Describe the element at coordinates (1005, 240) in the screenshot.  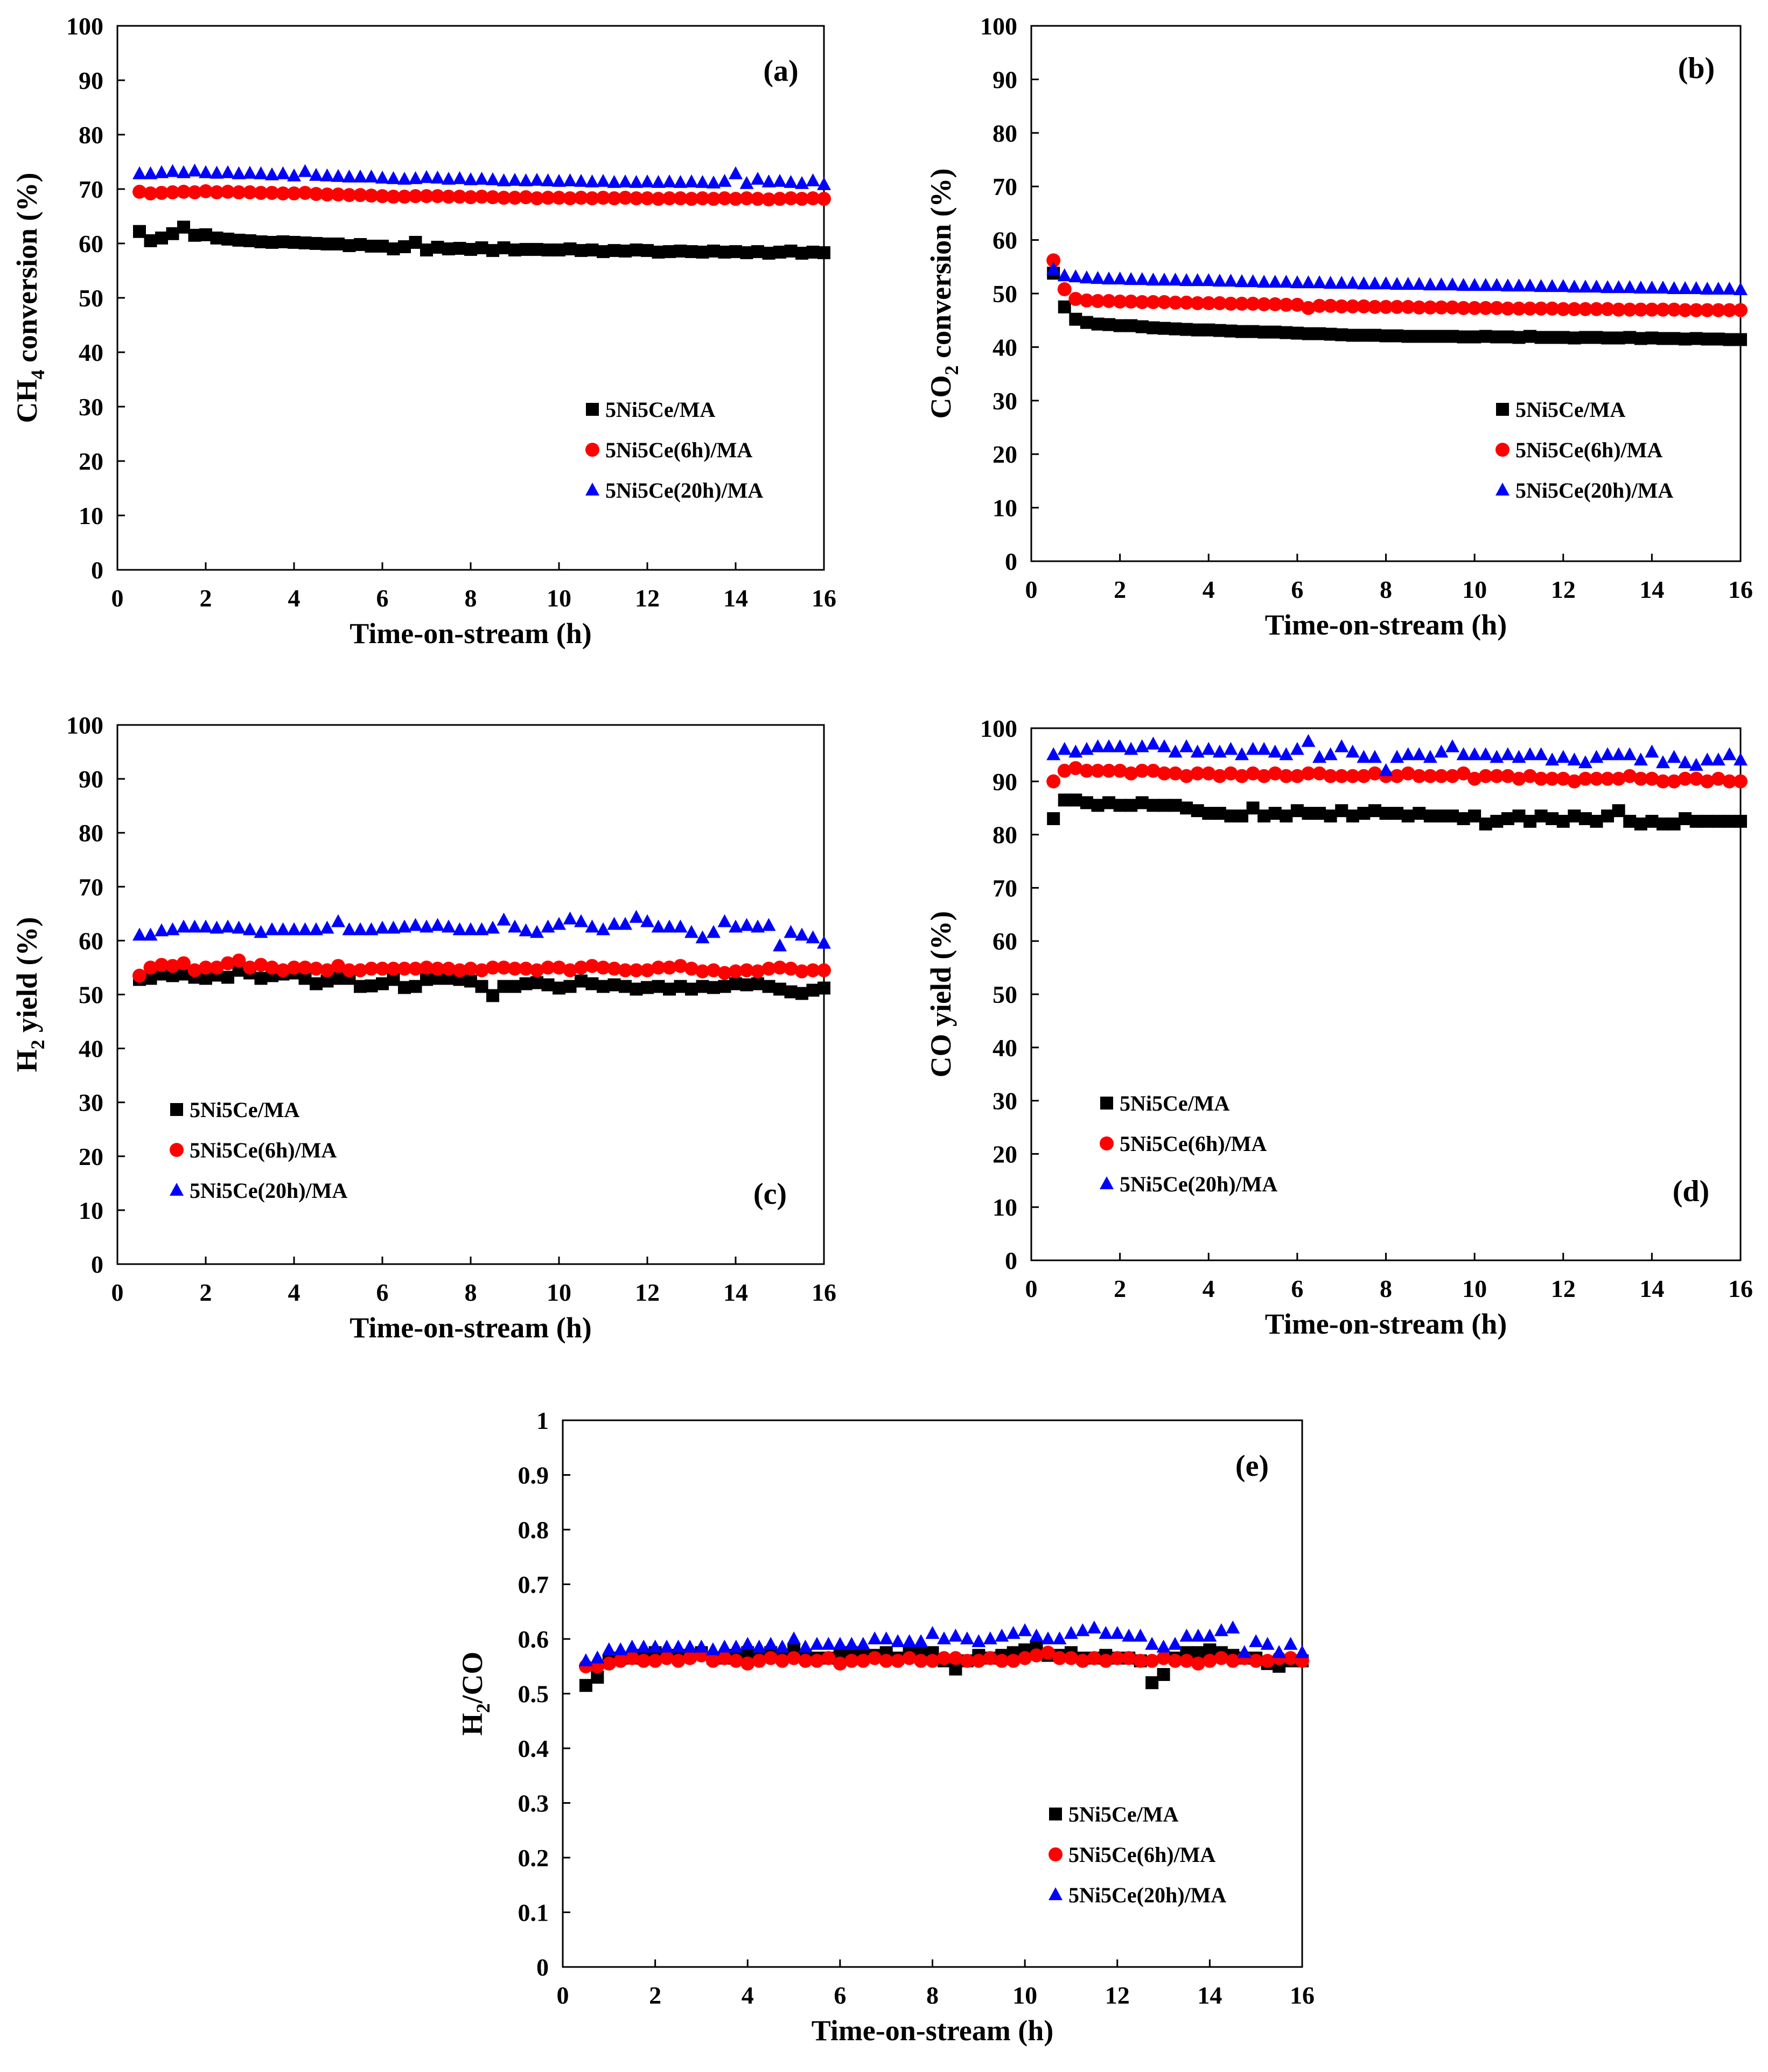
I see `y-tick-label: 60` at that location.